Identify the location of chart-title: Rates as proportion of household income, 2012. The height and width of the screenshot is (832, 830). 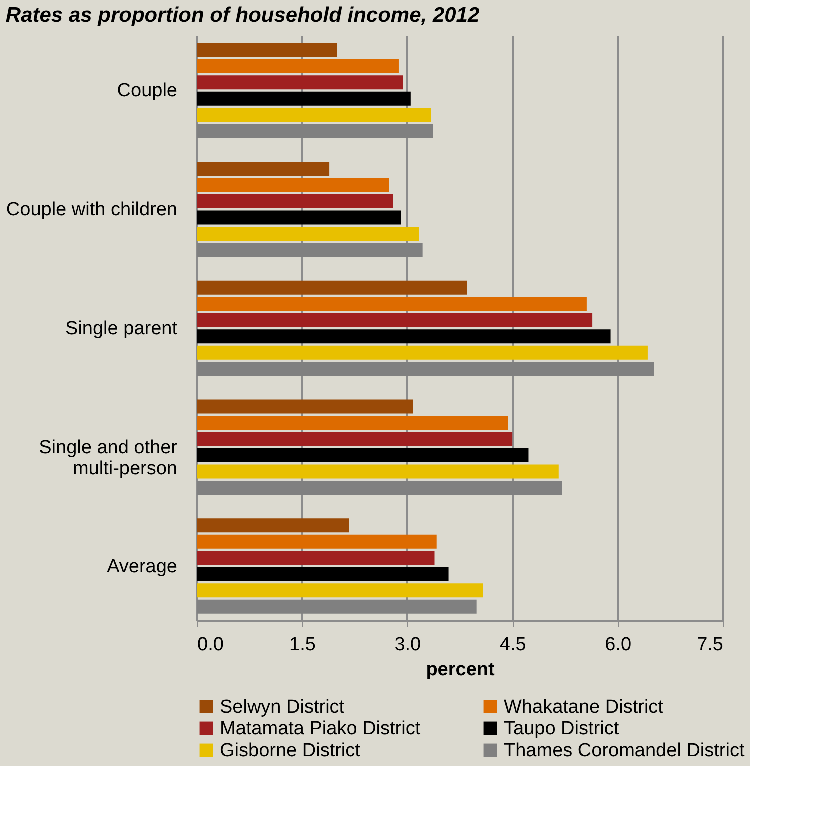
(243, 15).